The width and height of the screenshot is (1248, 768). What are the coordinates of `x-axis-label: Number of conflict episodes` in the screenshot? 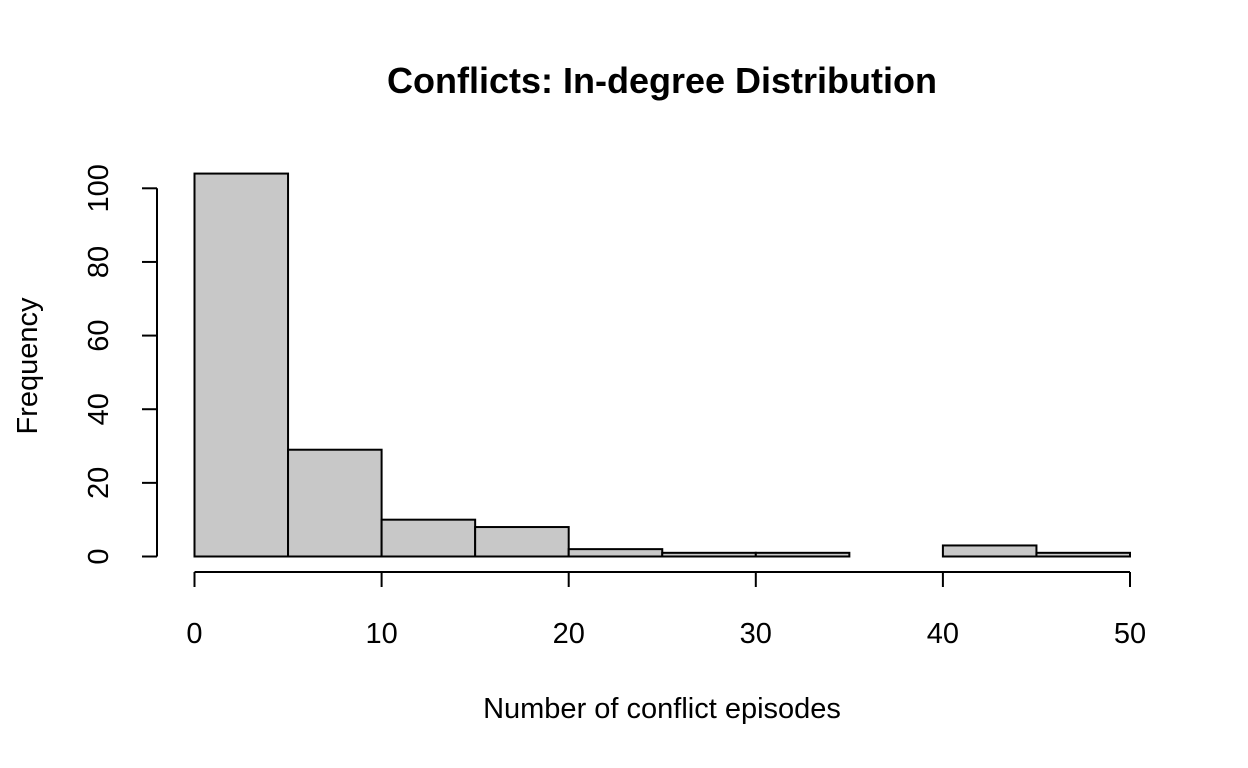 It's located at (662, 709).